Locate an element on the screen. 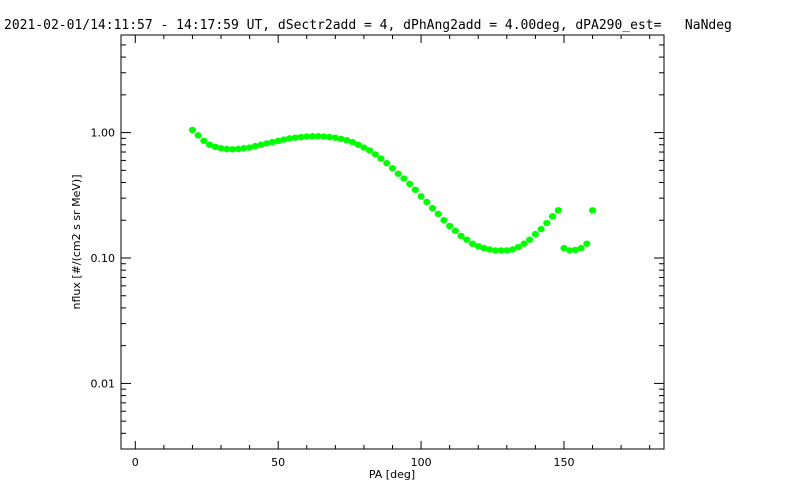 The image size is (800, 500). x-tick-label: 150 is located at coordinates (563, 462).